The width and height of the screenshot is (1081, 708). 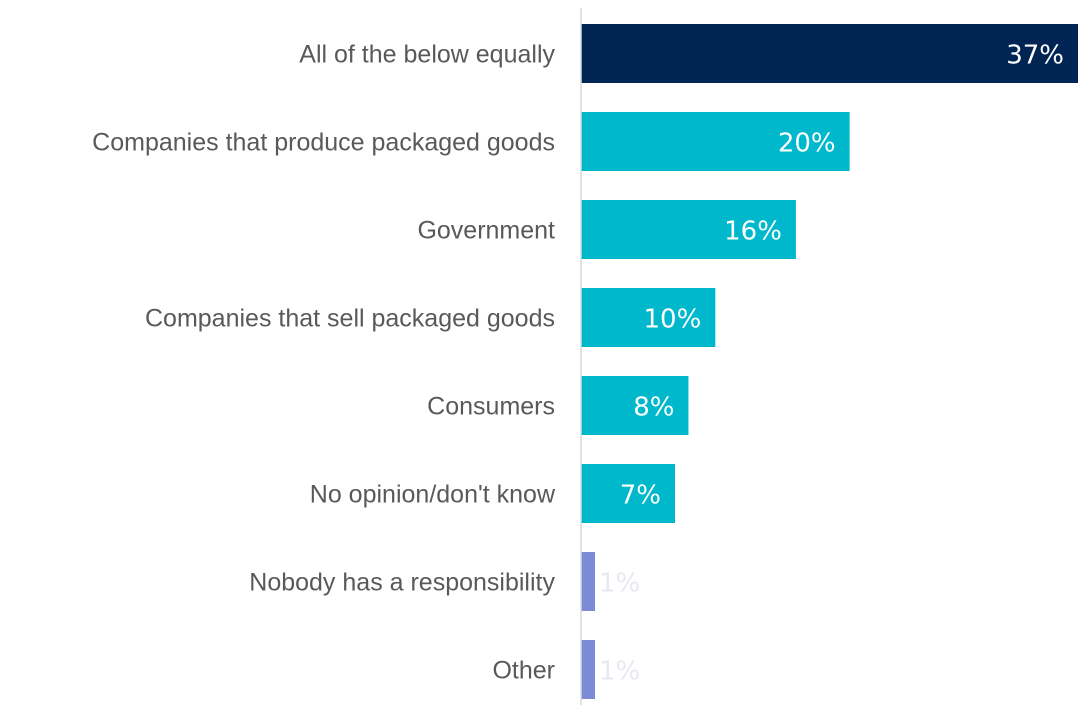 I want to click on value-label-2: 16%, so click(x=753, y=232).